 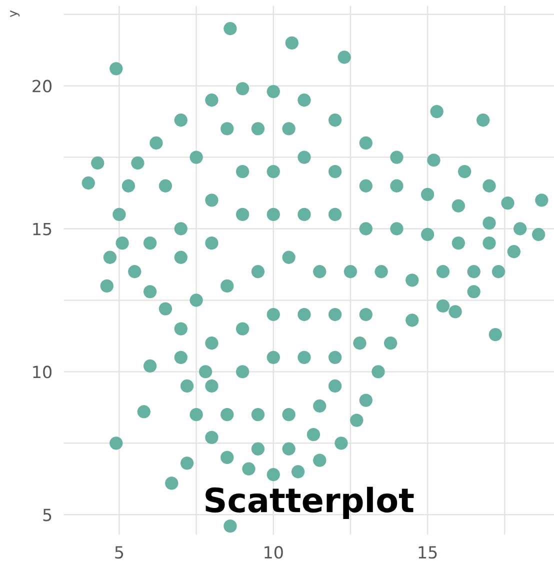 I want to click on x-tick-label: 10, so click(x=273, y=552).